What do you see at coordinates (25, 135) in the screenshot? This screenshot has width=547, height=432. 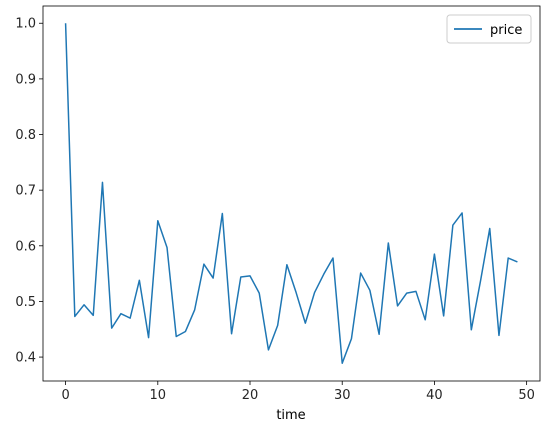 I see `y-tick-label: 0.8` at bounding box center [25, 135].